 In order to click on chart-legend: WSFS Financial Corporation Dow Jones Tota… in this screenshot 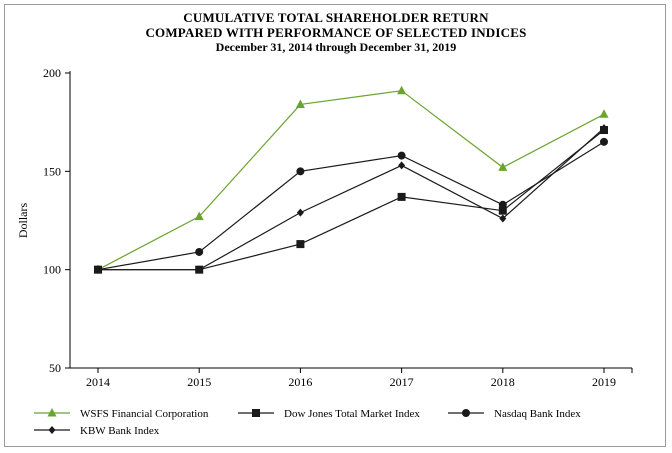, I will do `click(307, 422)`.